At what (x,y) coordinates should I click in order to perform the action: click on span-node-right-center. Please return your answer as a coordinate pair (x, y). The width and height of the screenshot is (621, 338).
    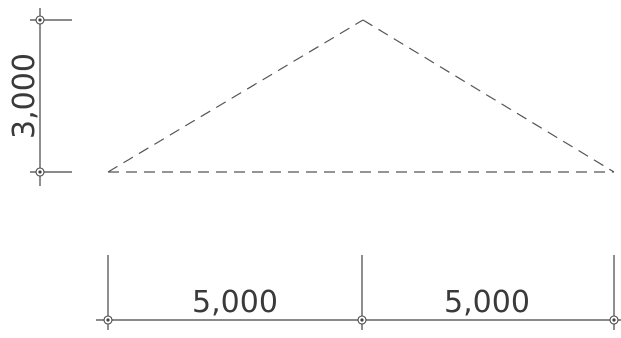
    Looking at the image, I should click on (614, 320).